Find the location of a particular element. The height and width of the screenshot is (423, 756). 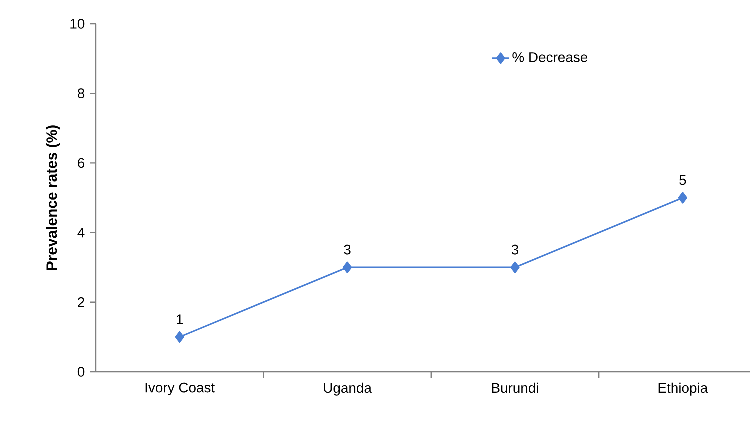

y-axis-title: Prevalence rates (%) is located at coordinates (53, 198).